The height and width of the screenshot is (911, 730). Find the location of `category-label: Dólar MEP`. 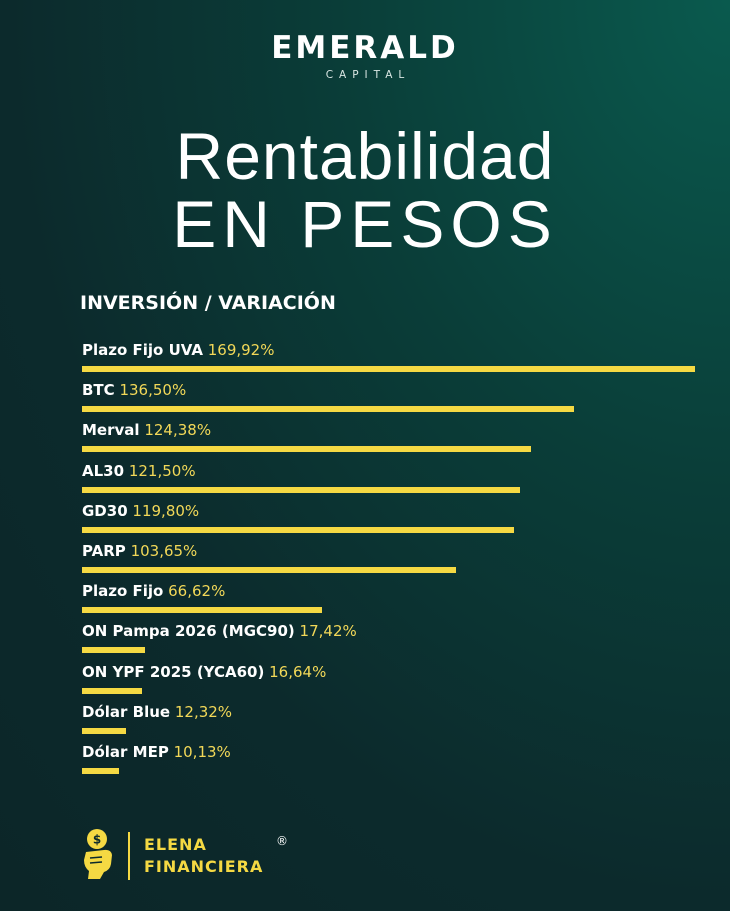

category-label: Dólar MEP is located at coordinates (125, 752).